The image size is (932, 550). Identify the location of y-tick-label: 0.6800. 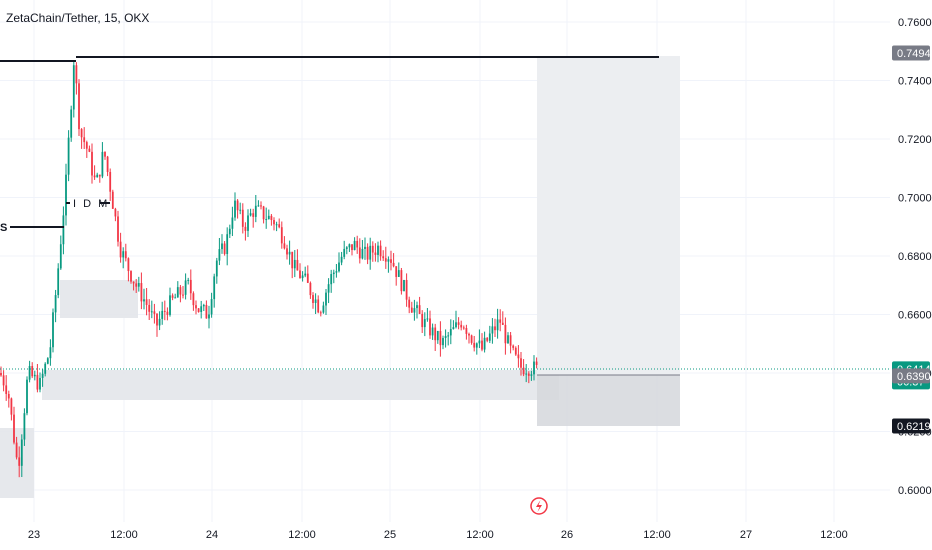
(915, 257).